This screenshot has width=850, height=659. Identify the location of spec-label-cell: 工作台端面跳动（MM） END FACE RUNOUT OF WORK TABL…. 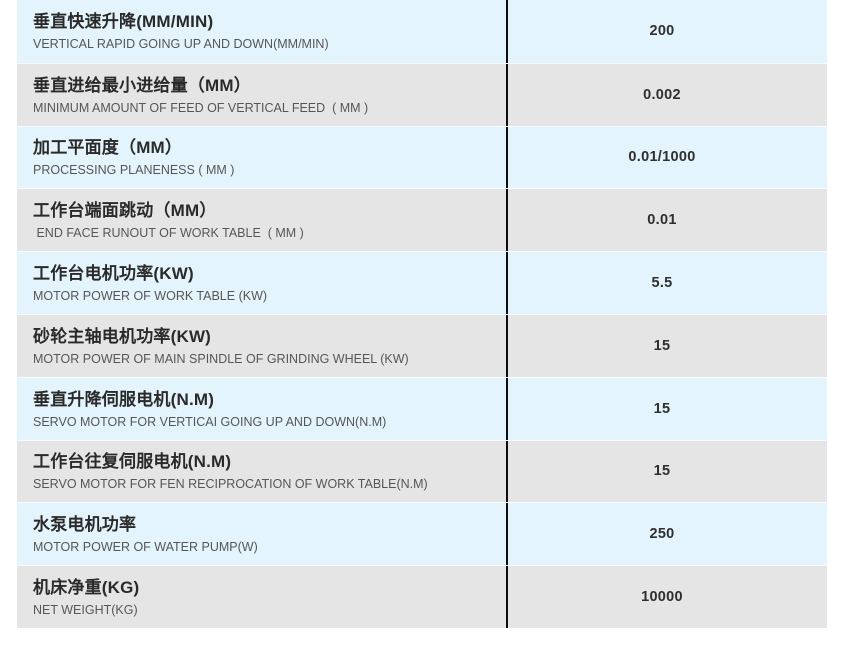
(262, 220).